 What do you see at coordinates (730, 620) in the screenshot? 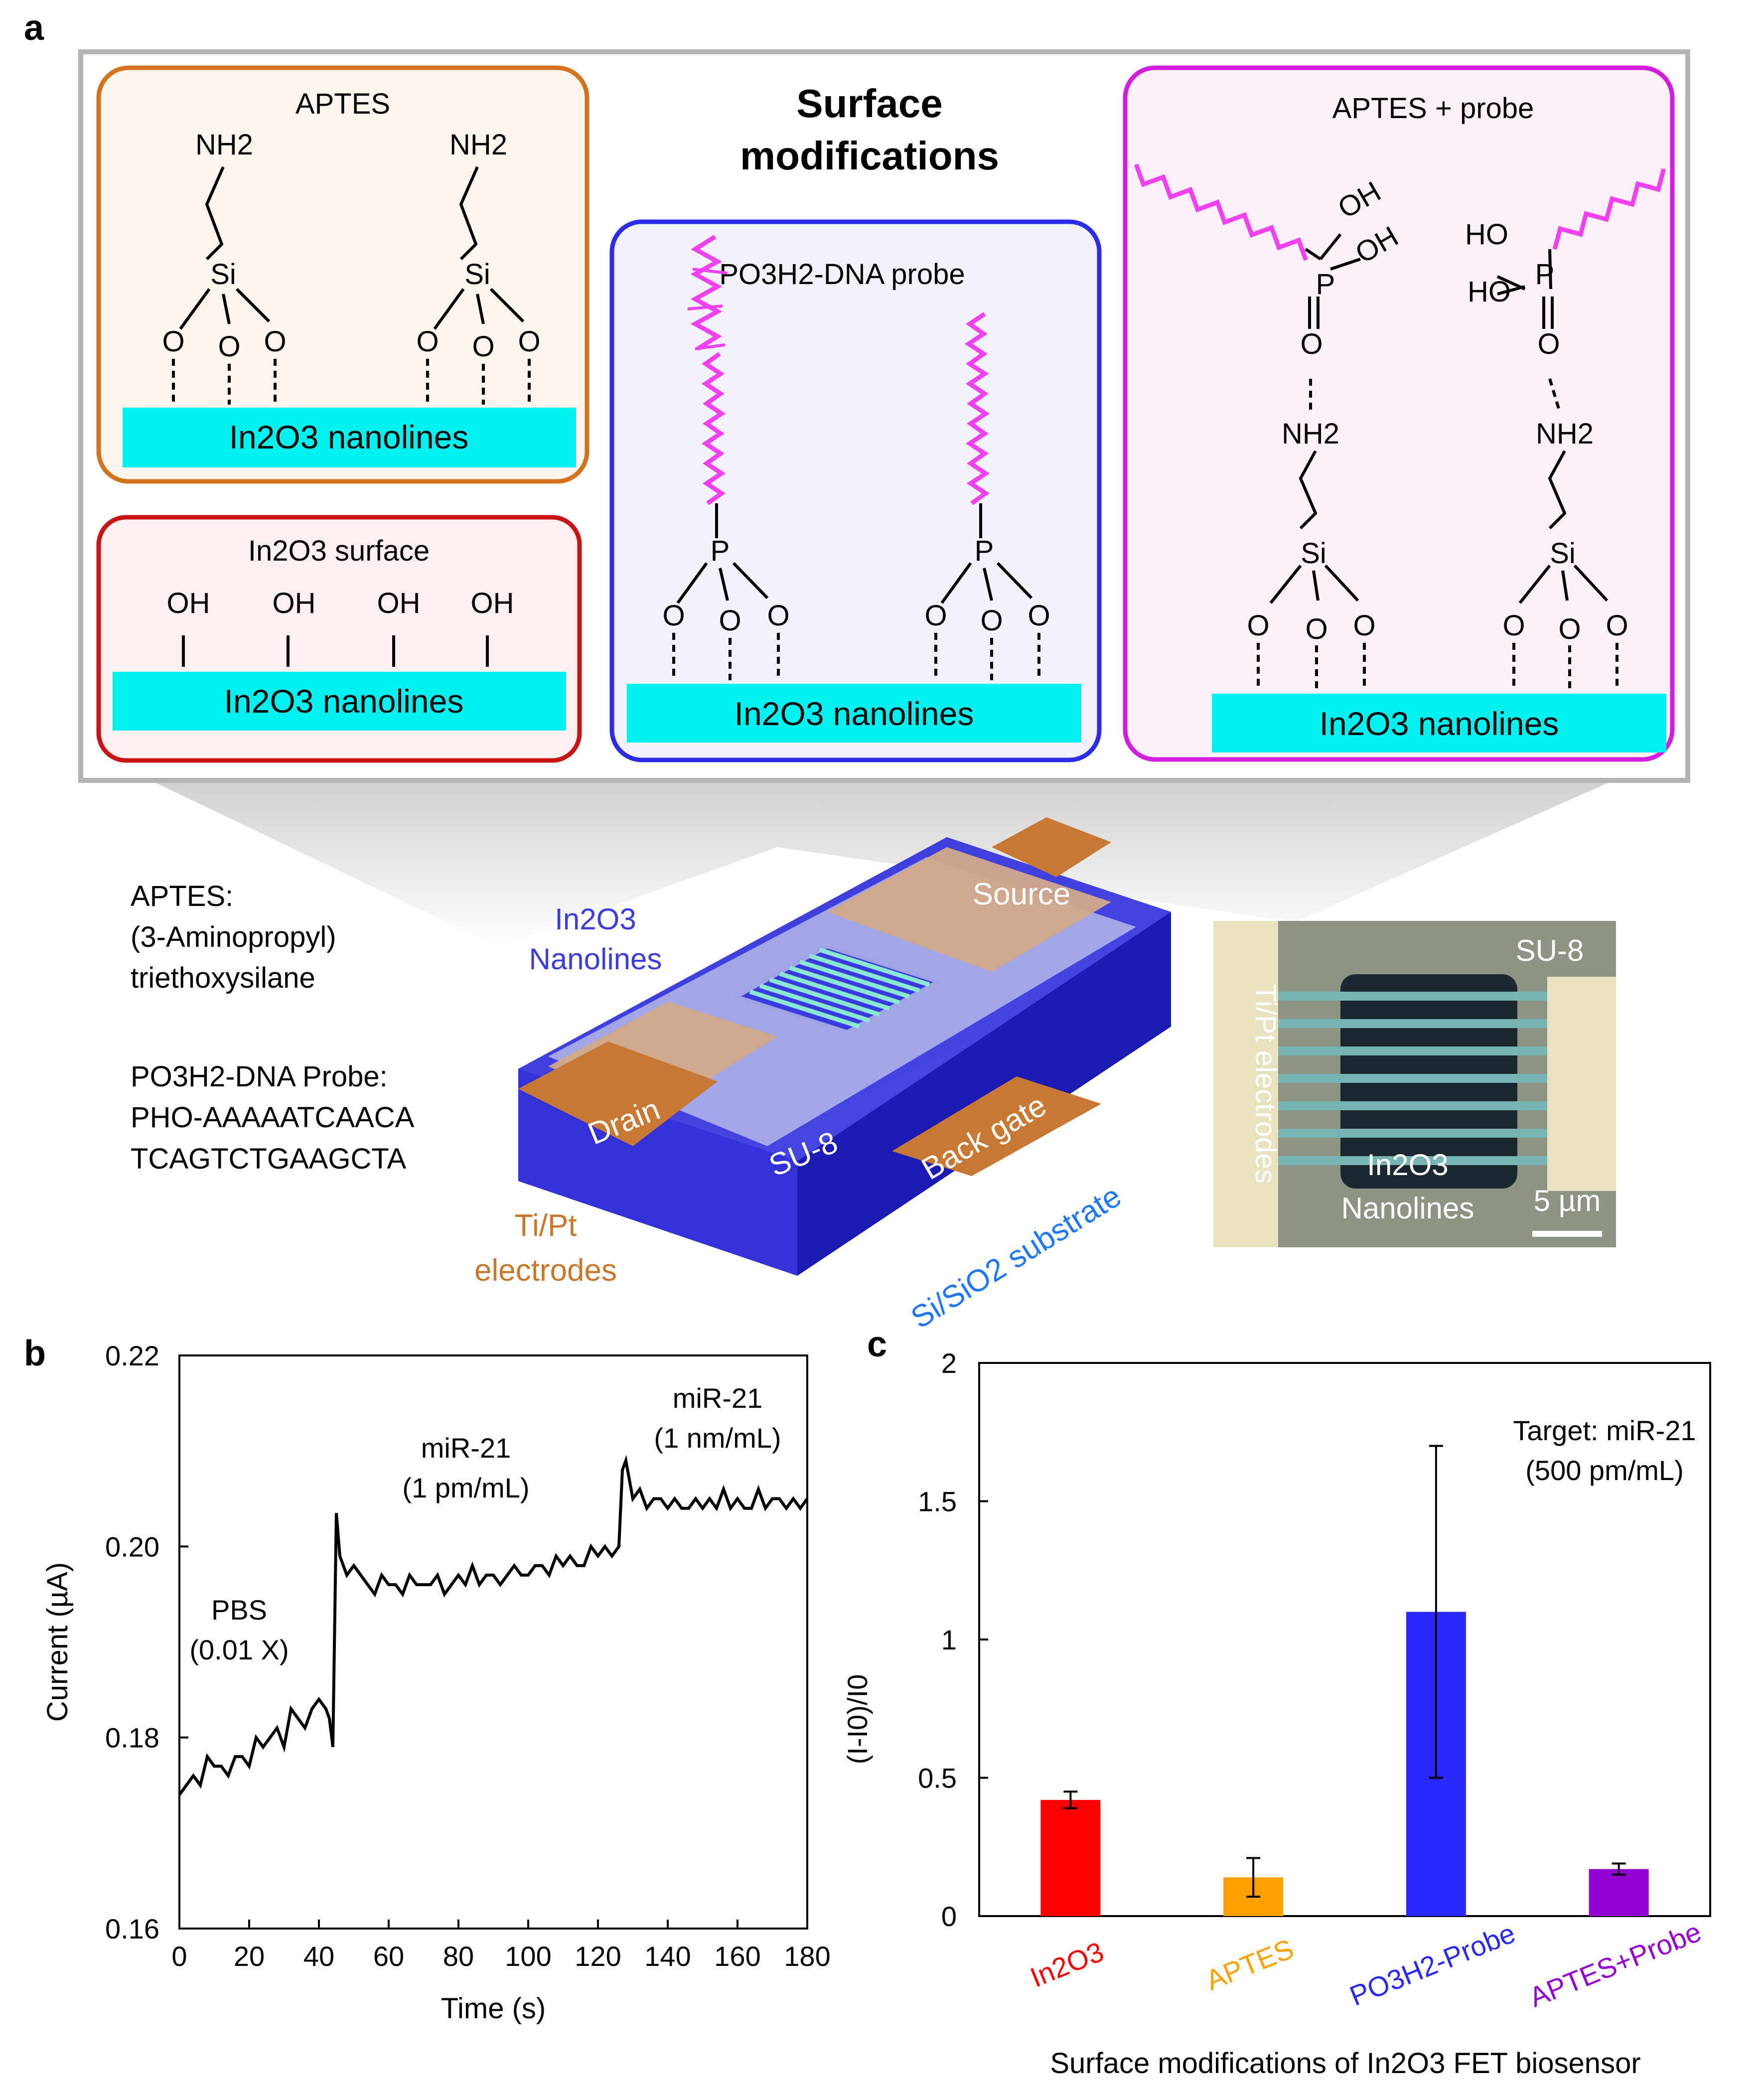
I see `dna-o-1b: O` at bounding box center [730, 620].